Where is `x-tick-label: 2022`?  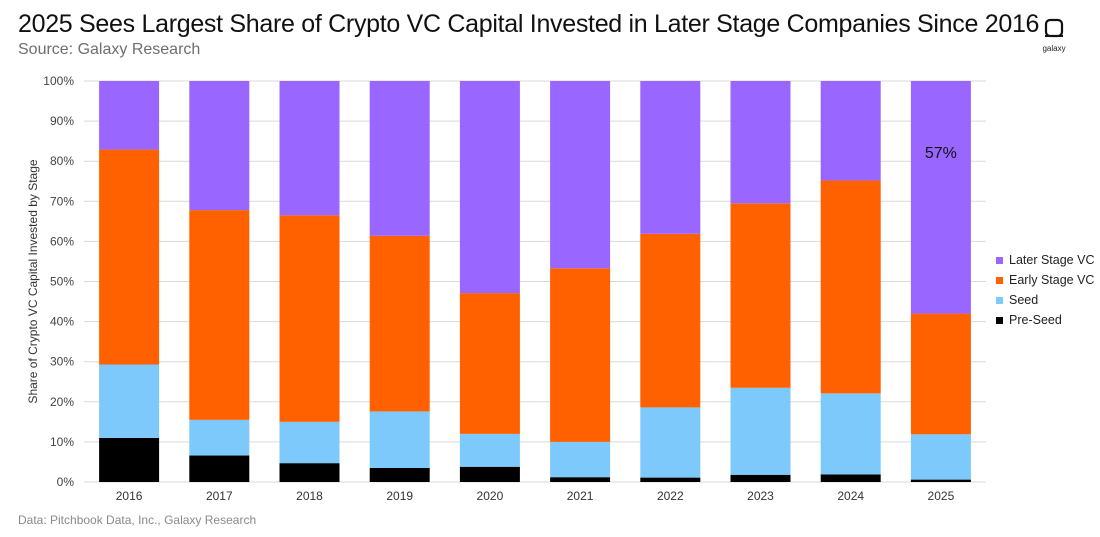 x-tick-label: 2022 is located at coordinates (670, 496).